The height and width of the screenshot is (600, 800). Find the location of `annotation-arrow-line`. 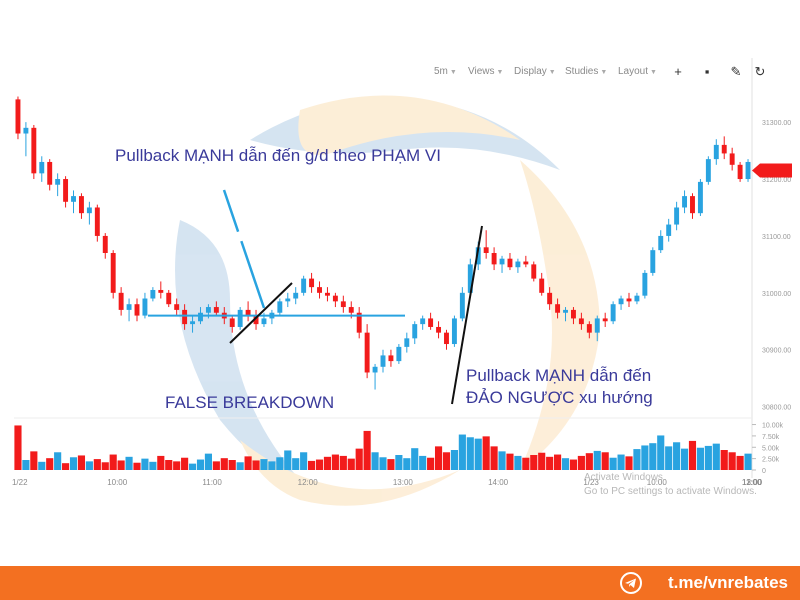

annotation-arrow-line is located at coordinates (244, 249).